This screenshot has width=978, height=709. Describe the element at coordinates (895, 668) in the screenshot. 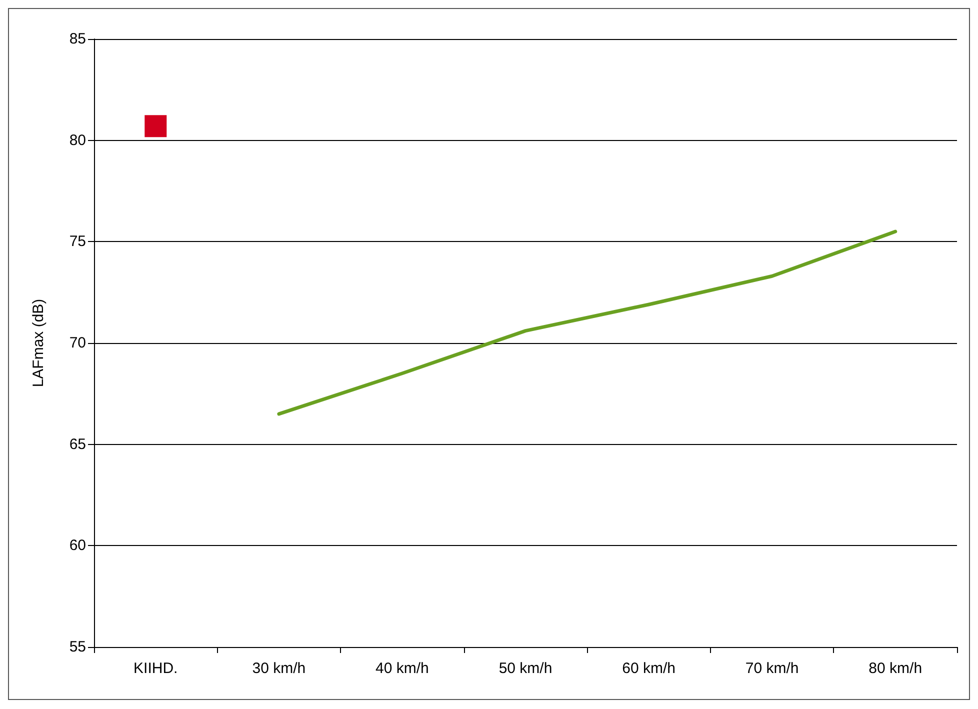

I see `x-tick-label: 80 km/h` at that location.